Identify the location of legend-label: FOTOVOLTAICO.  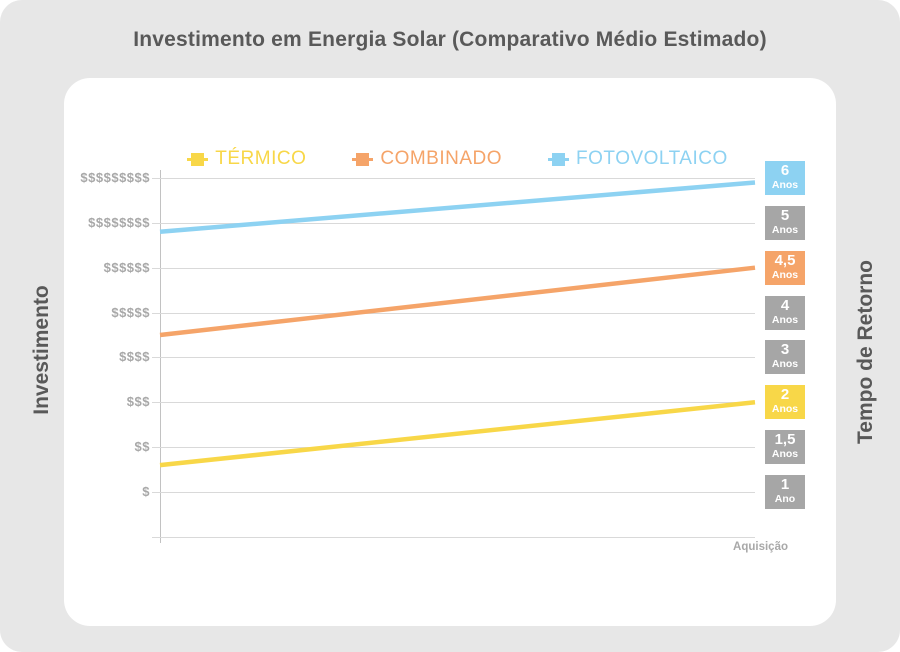
(652, 158).